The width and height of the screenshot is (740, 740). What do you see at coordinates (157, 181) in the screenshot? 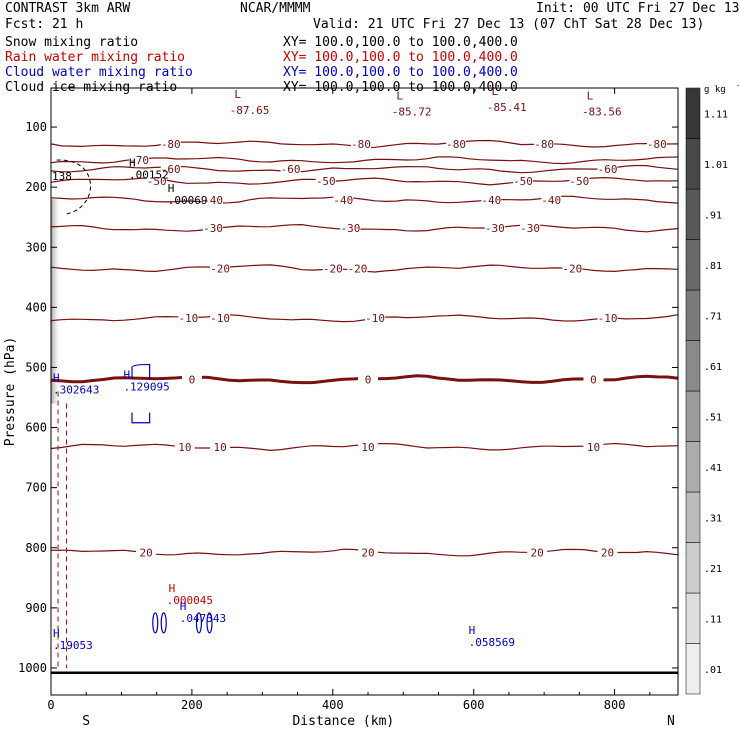
I see `contour-label: -50` at bounding box center [157, 181].